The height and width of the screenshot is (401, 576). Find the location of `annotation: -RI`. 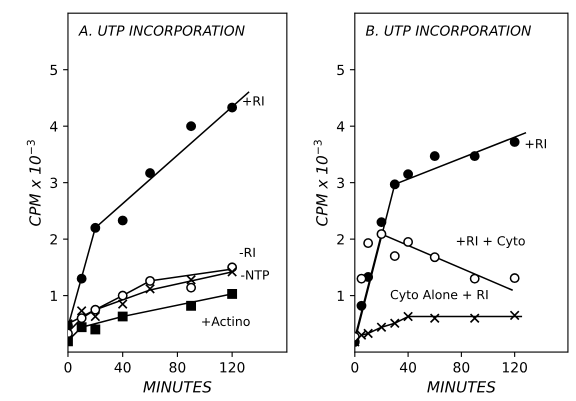

annotation: -RI is located at coordinates (247, 252).